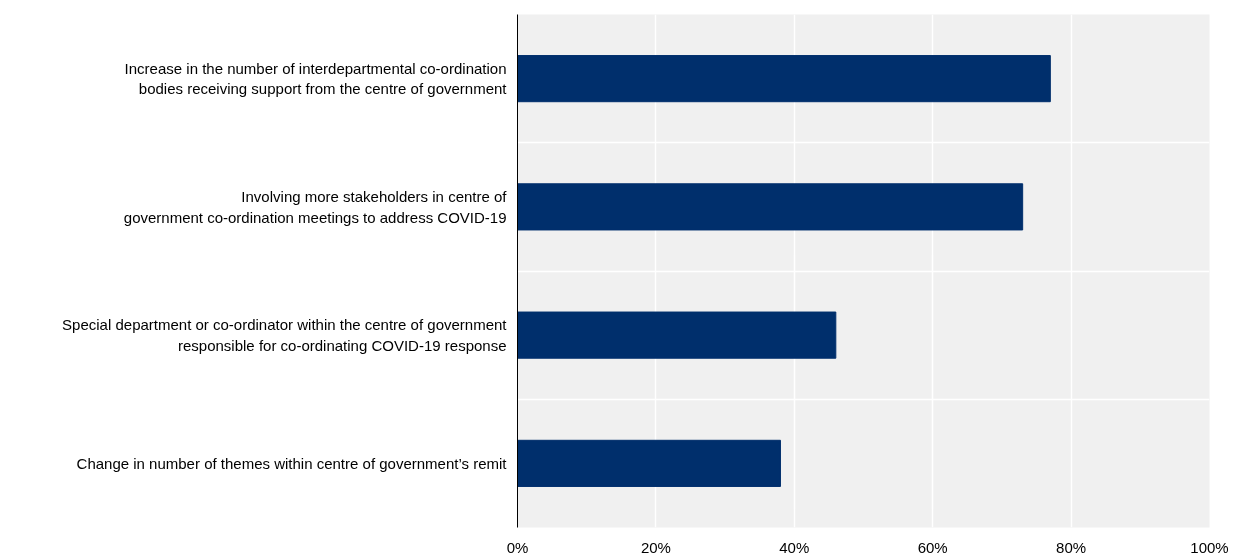 The image size is (1233, 558). I want to click on y-tick-label: Change in number of themes within centre of government’s remit, so click(292, 463).